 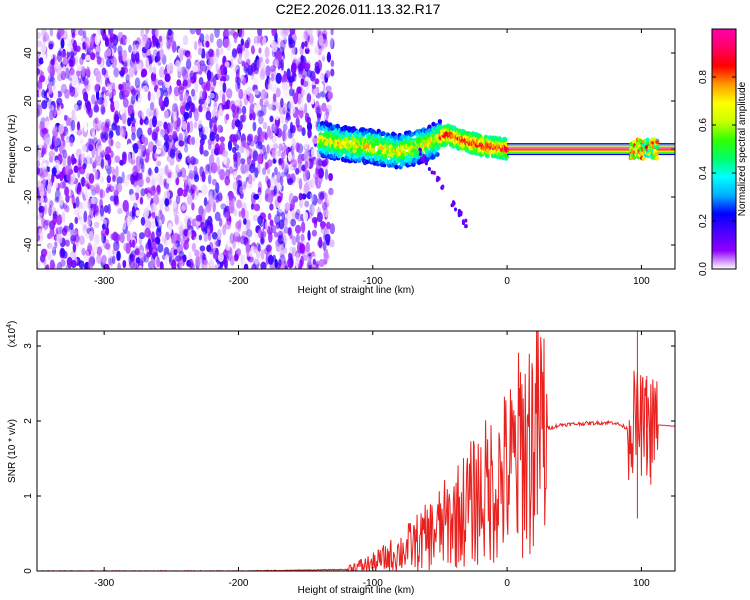 I want to click on spectrogram-y-tick-label: 40, so click(x=28, y=53).